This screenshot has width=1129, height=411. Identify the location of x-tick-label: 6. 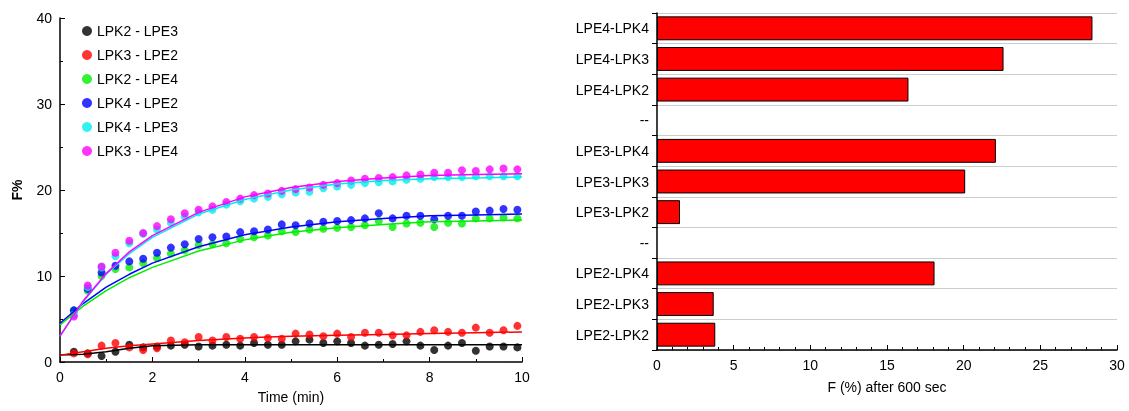
(337, 377).